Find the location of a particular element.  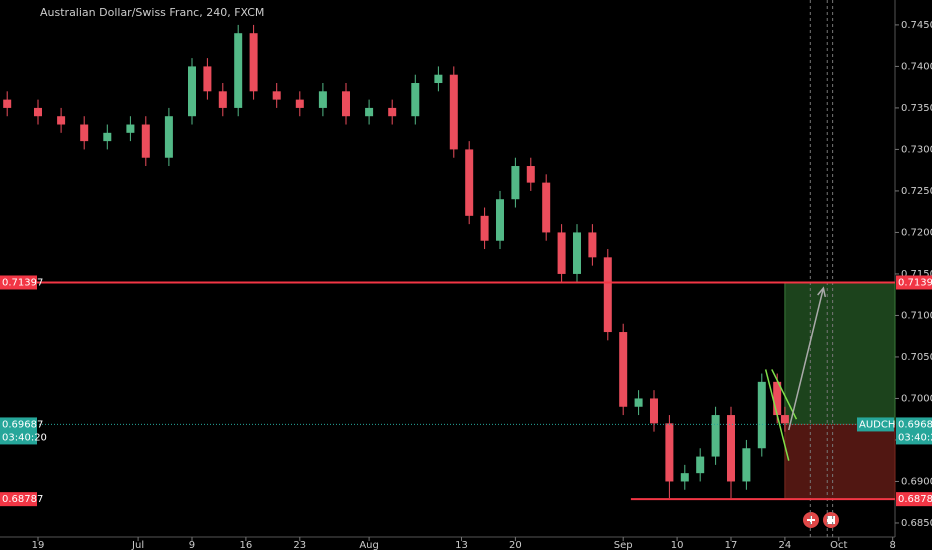

arrow-head is located at coordinates (822, 292).